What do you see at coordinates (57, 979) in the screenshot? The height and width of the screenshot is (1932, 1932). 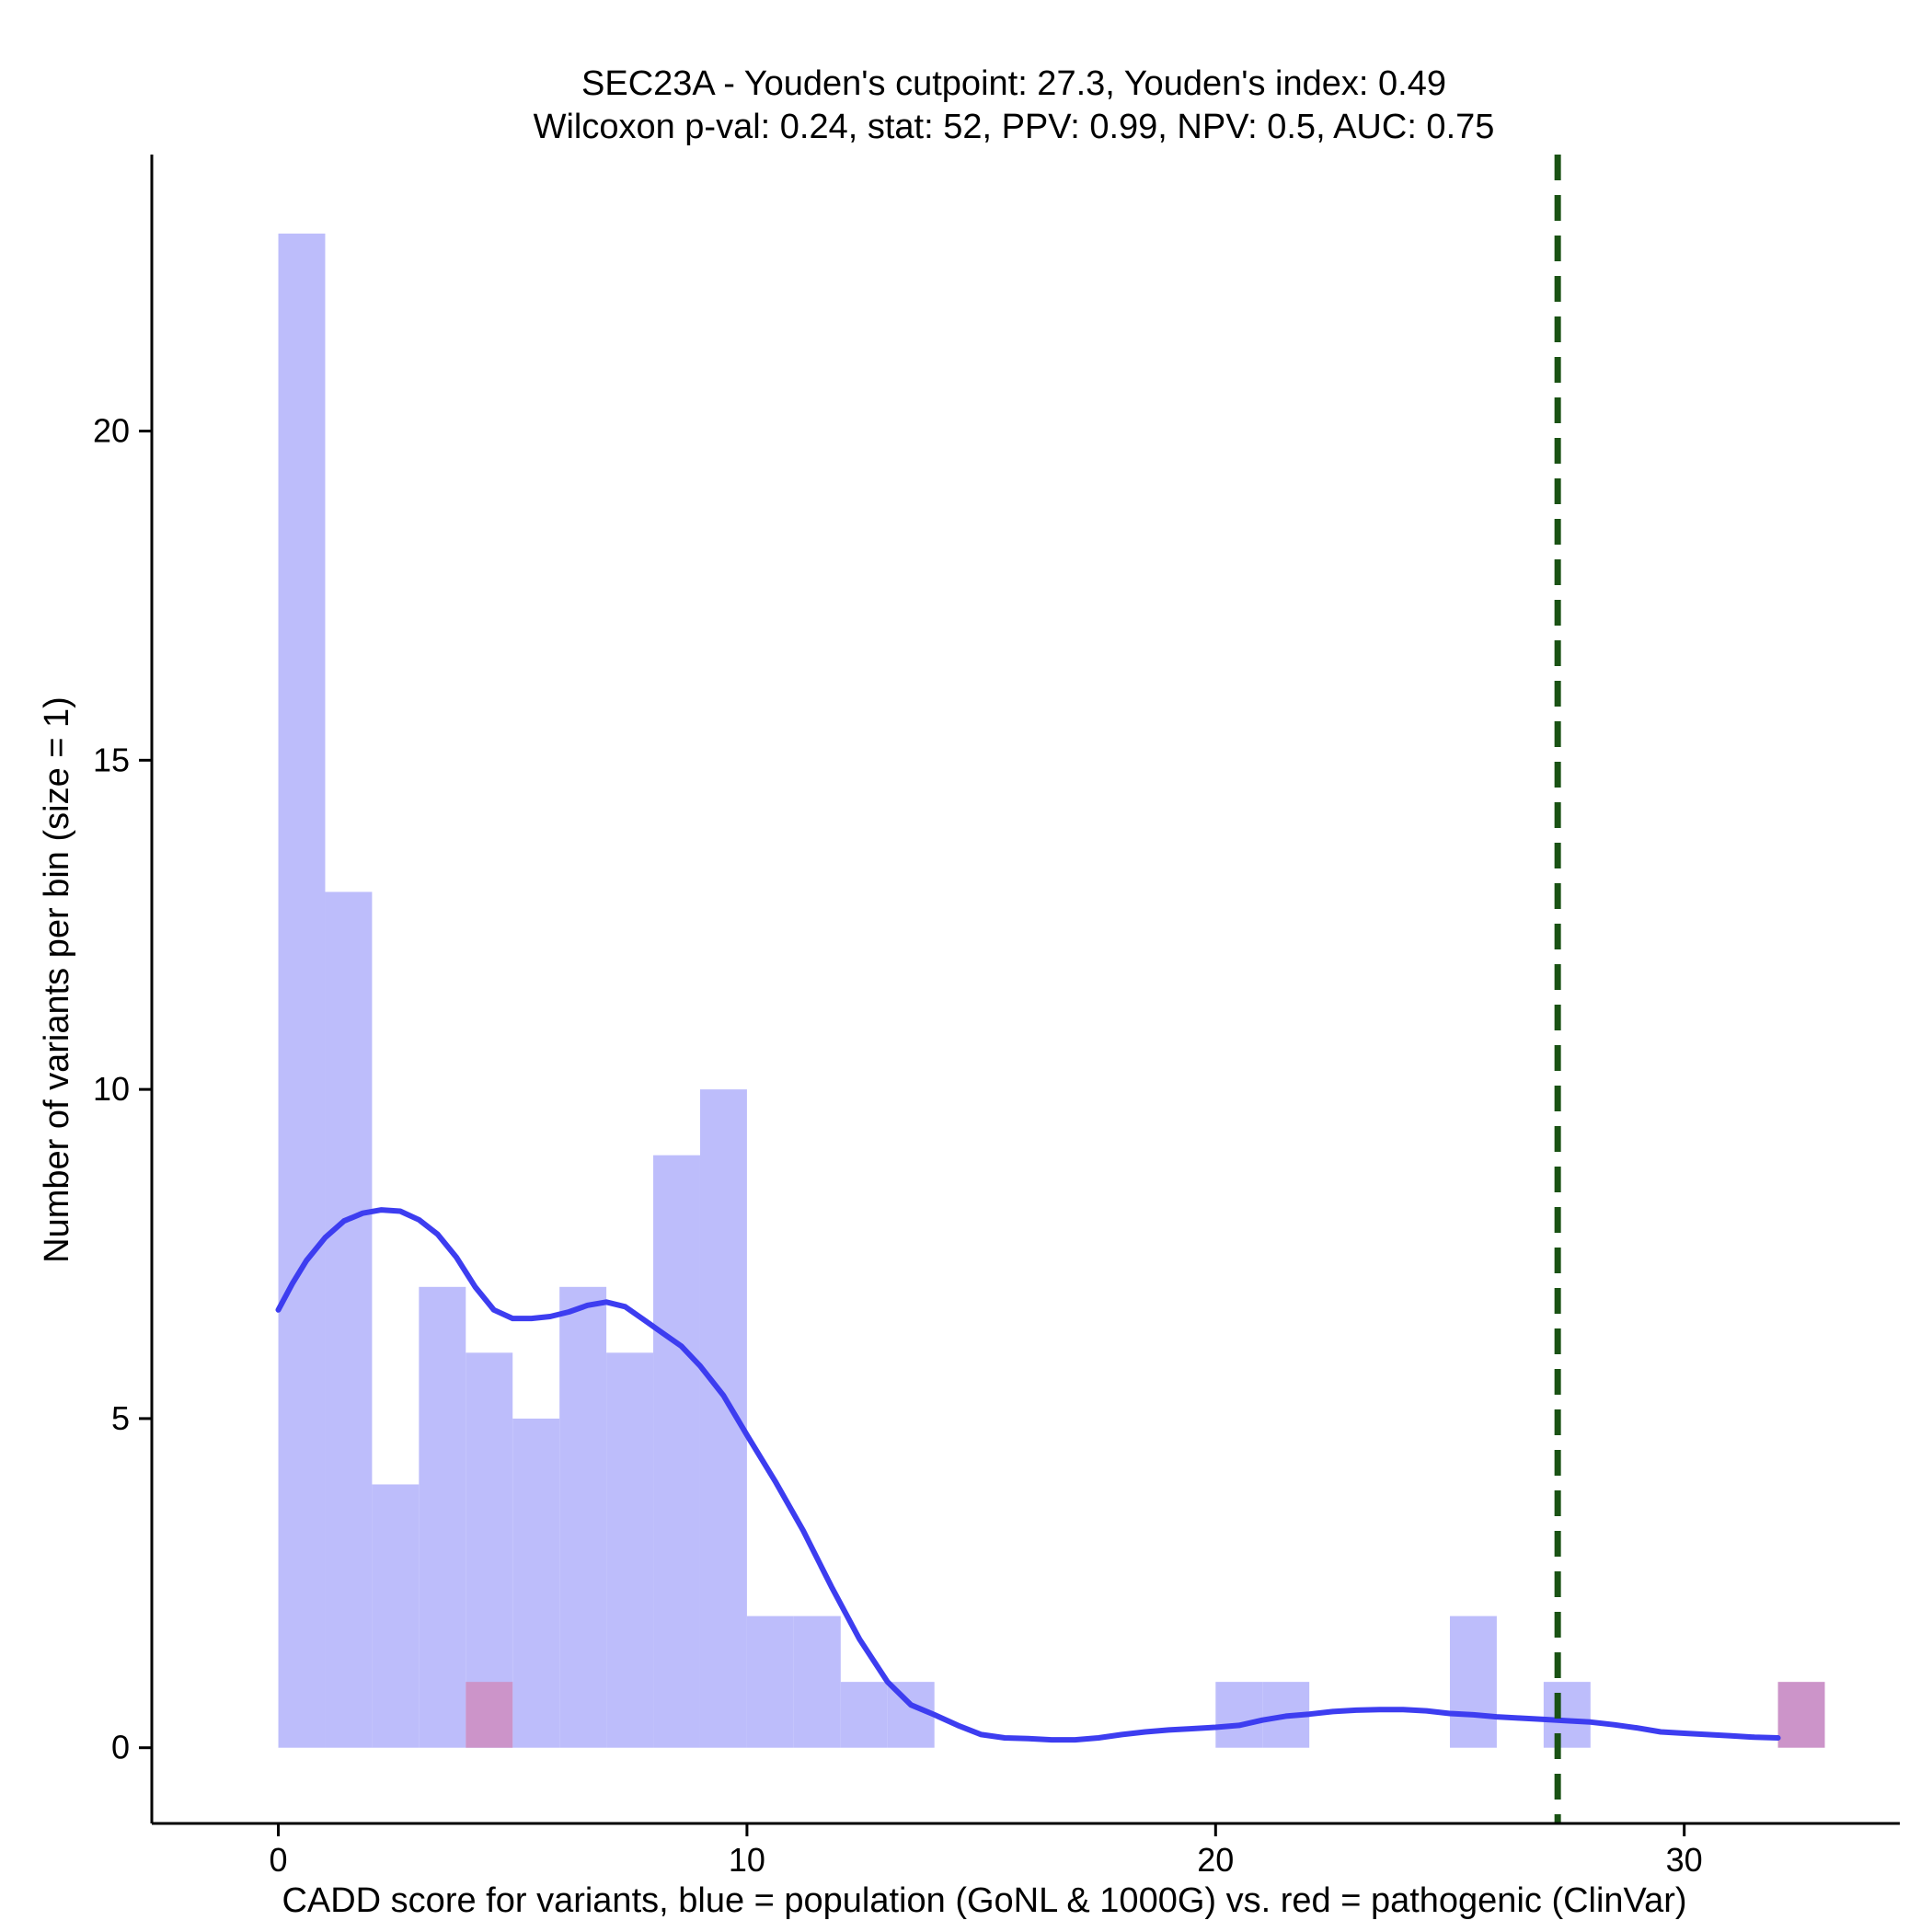 I see `y-axis-label: Number of variants per bin (size = 1)` at bounding box center [57, 979].